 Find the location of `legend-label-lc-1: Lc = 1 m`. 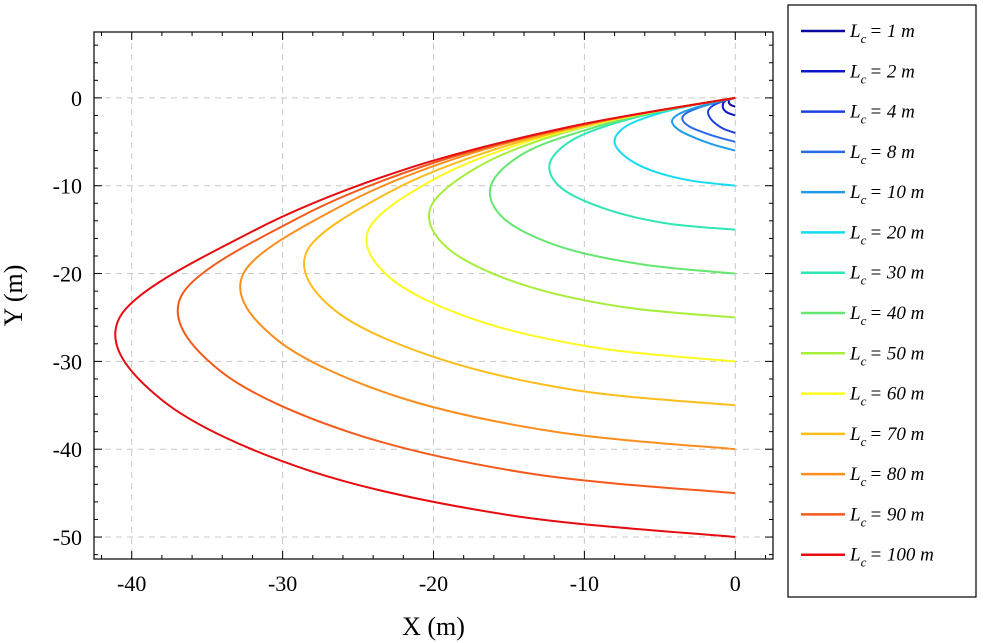

legend-label-lc-1: Lc = 1 m is located at coordinates (882, 33).